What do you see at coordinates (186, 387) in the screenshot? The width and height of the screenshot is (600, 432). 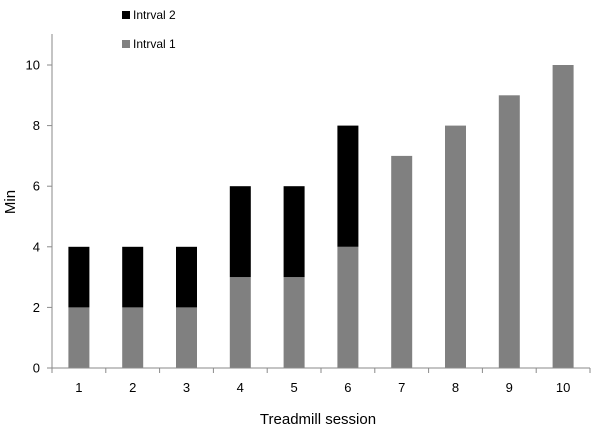 I see `x-tick-label: 3` at bounding box center [186, 387].